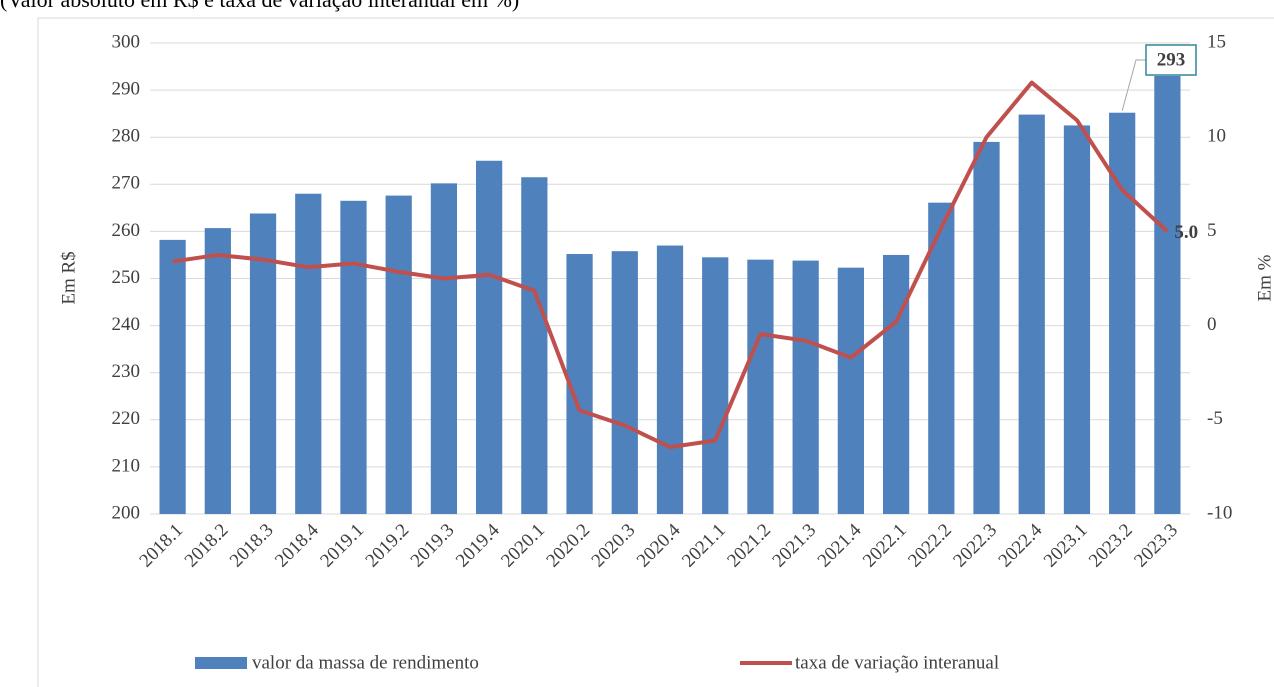 The width and height of the screenshot is (1274, 687). What do you see at coordinates (897, 662) in the screenshot?
I see `legend-label: taxa de variação interanual` at bounding box center [897, 662].